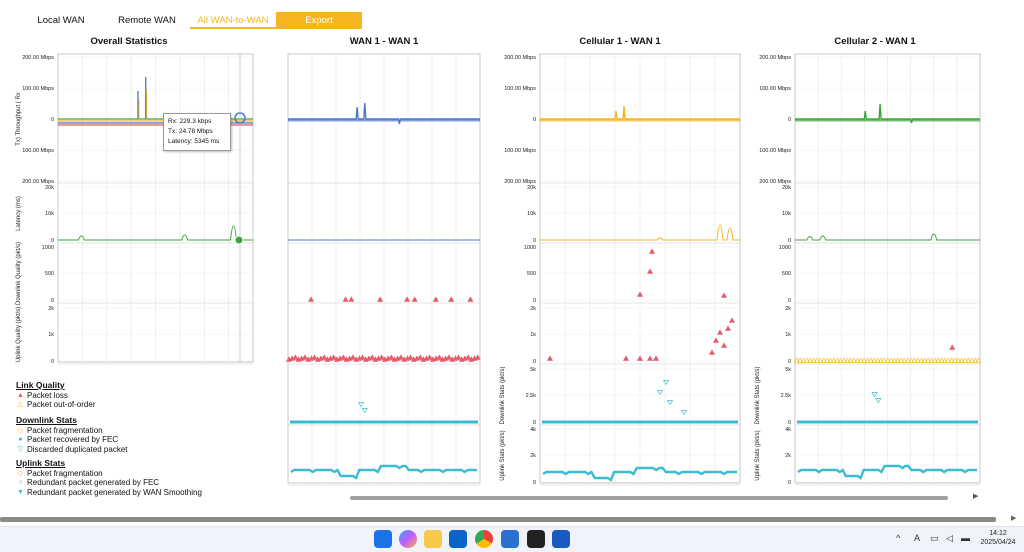 Image resolution: width=1024 pixels, height=552 pixels. What do you see at coordinates (20, 430) in the screenshot?
I see `diamond-icon: ◇` at bounding box center [20, 430].